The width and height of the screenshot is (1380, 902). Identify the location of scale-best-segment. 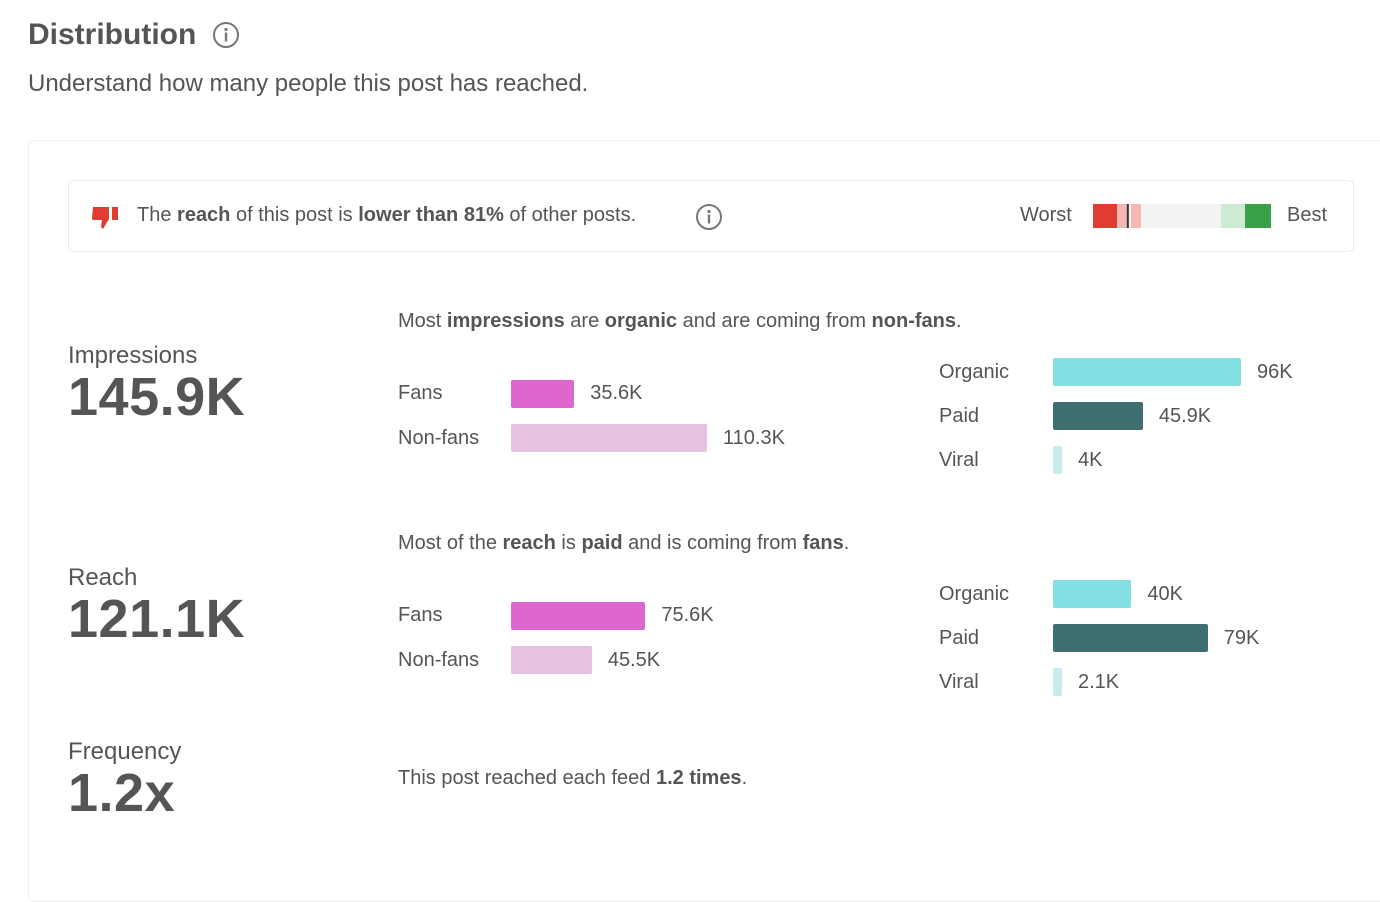
(1258, 216).